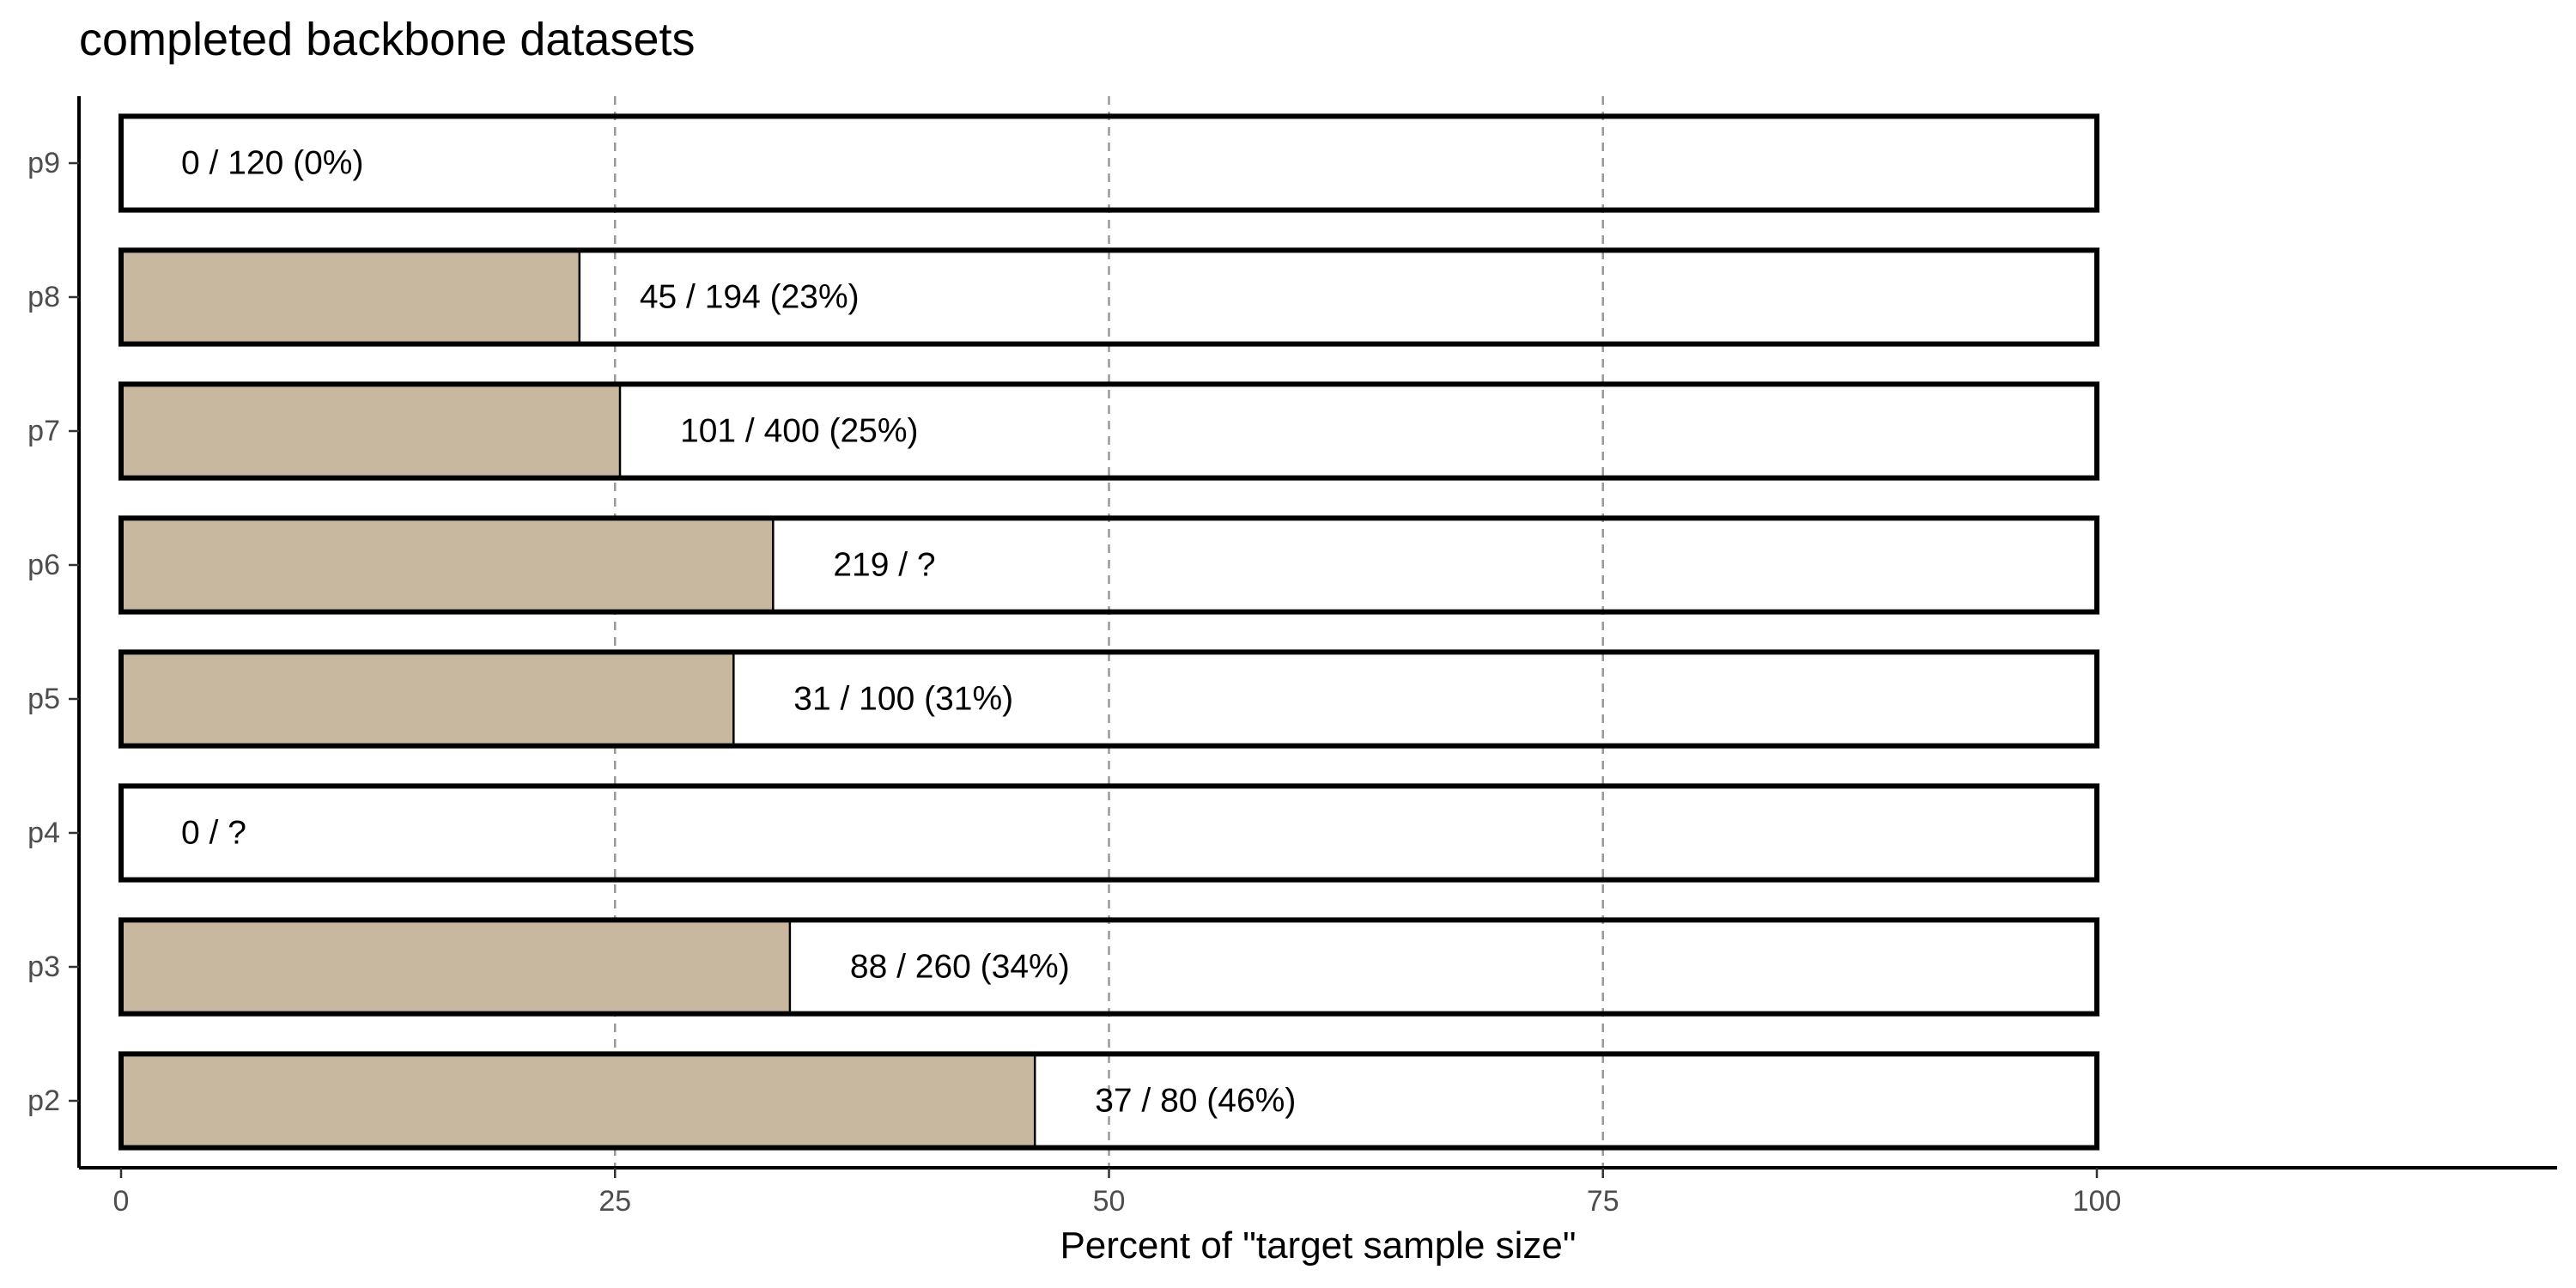 This screenshot has width=2576, height=1288. What do you see at coordinates (427, 699) in the screenshot?
I see `bar-fill-p5` at bounding box center [427, 699].